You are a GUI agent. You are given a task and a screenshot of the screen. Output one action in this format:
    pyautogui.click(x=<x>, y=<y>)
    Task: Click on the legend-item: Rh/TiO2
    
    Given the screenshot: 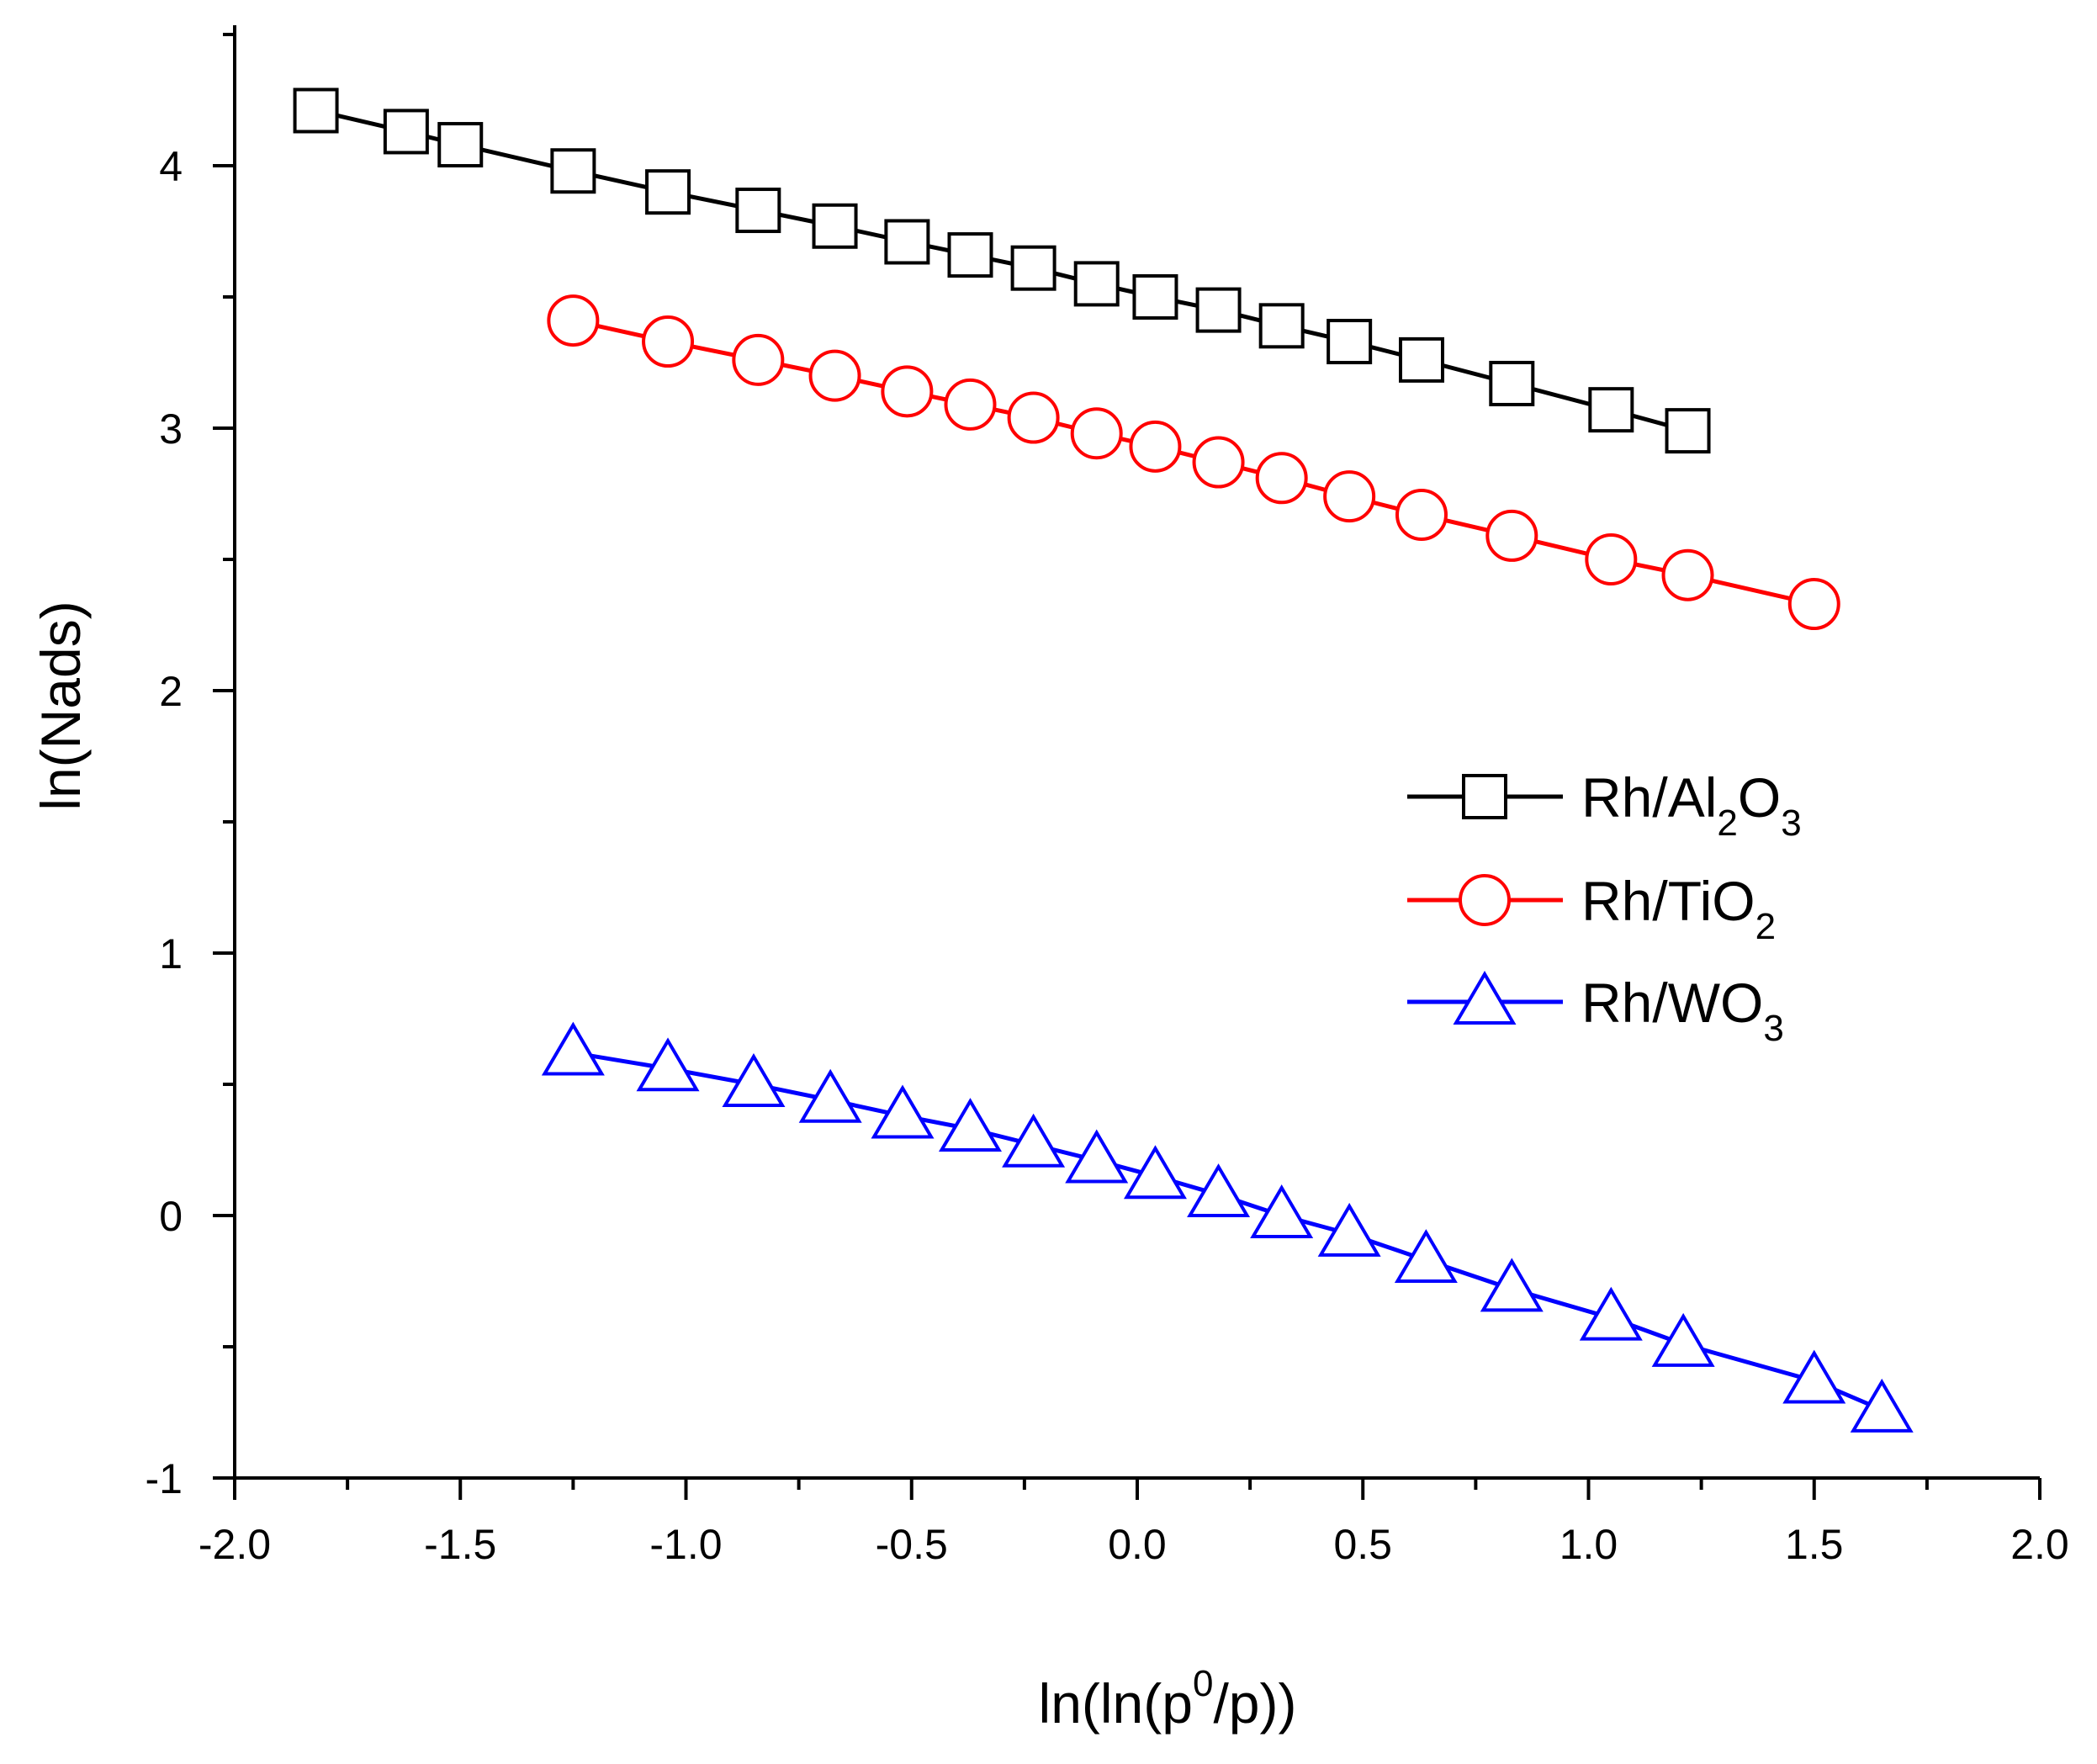 What is the action you would take?
    pyautogui.click(x=1591, y=908)
    